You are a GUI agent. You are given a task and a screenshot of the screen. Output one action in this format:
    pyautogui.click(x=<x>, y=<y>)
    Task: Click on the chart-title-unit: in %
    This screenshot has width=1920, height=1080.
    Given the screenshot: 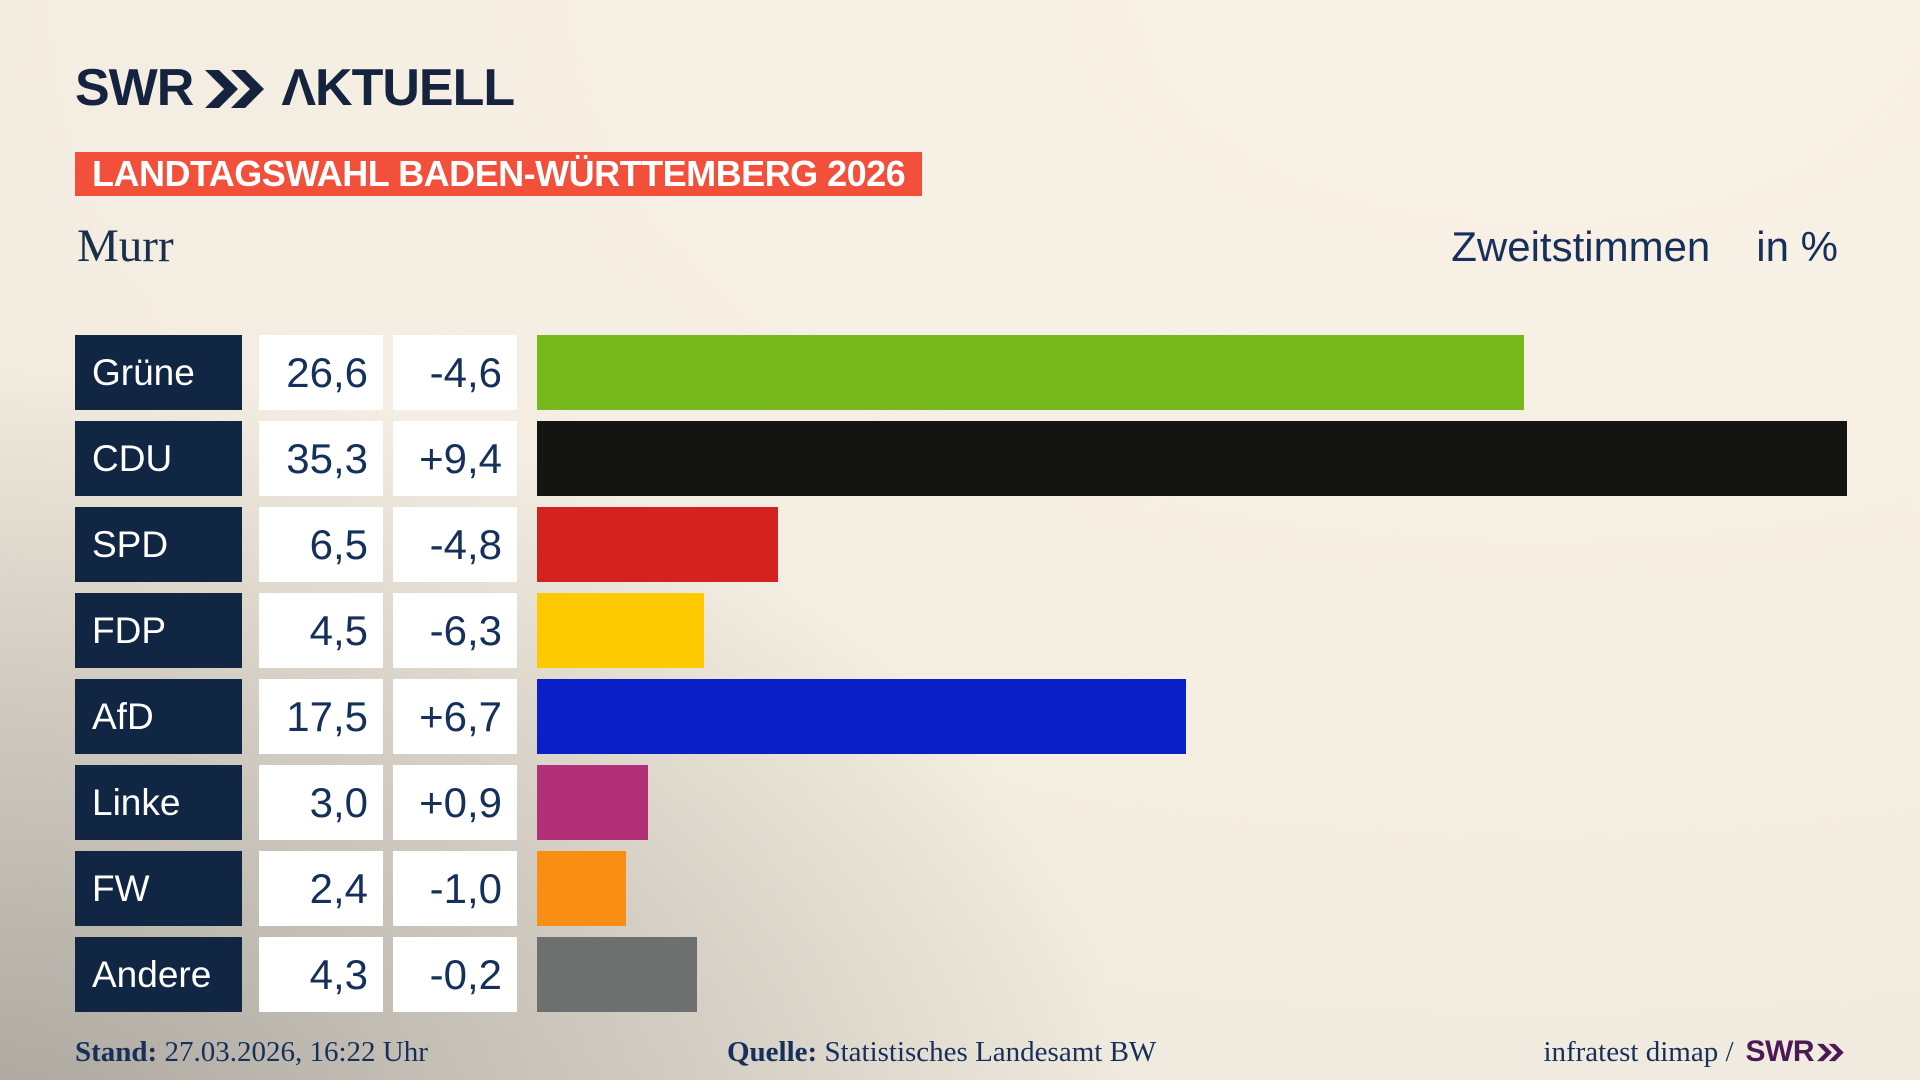 What is the action you would take?
    pyautogui.click(x=1797, y=246)
    